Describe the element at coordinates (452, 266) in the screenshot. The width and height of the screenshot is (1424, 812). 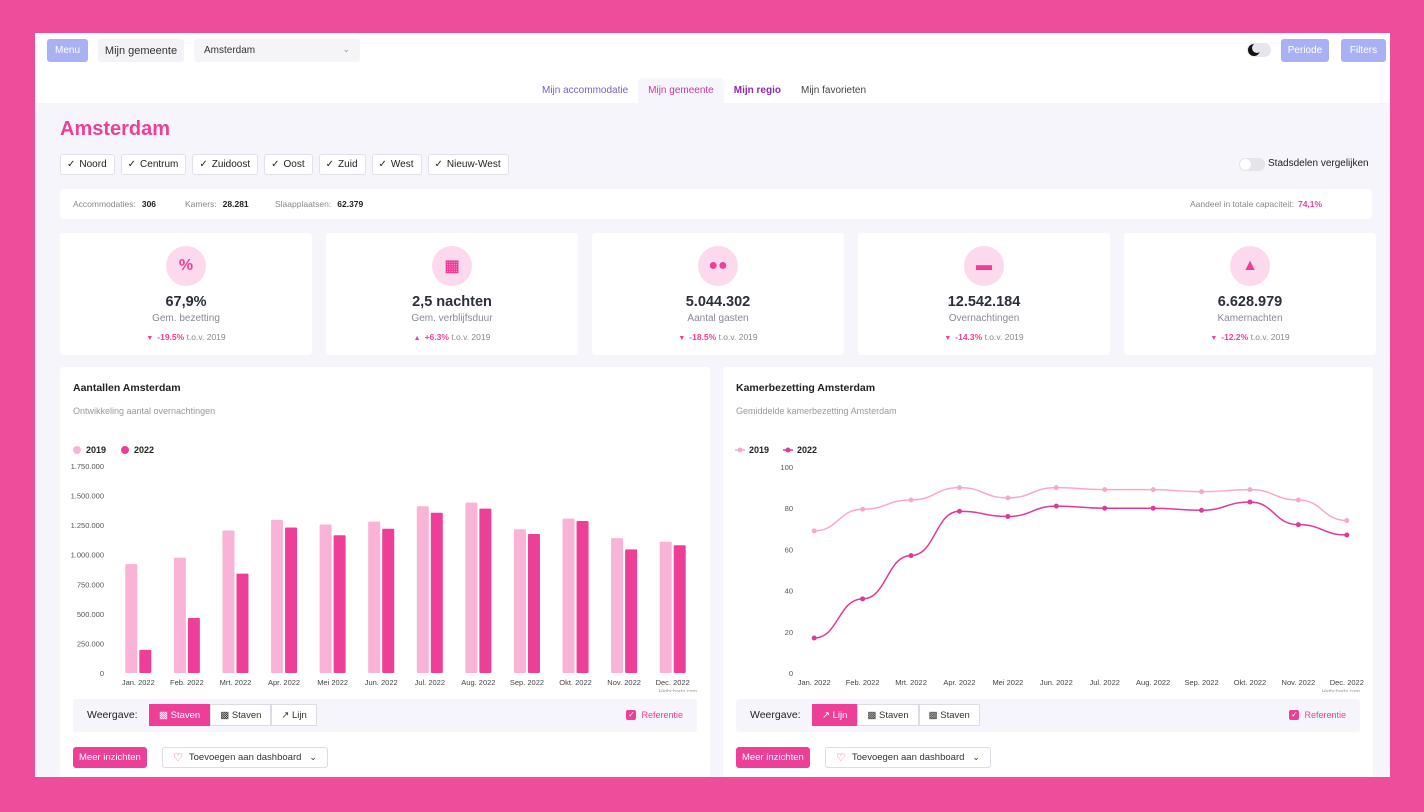
I see `calendar-icon: ▦` at that location.